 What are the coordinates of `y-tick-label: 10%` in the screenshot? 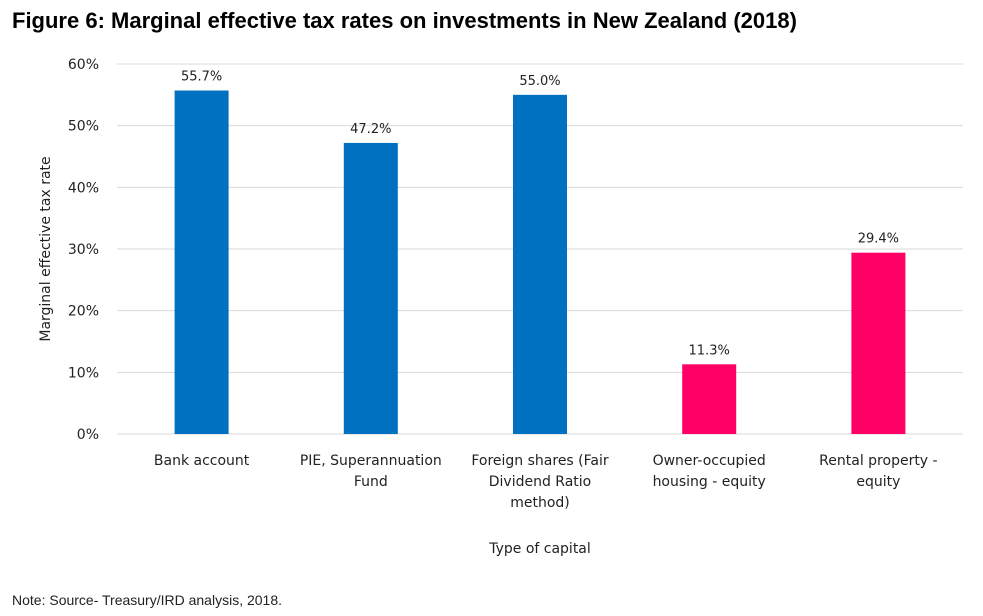 It's located at (83, 373).